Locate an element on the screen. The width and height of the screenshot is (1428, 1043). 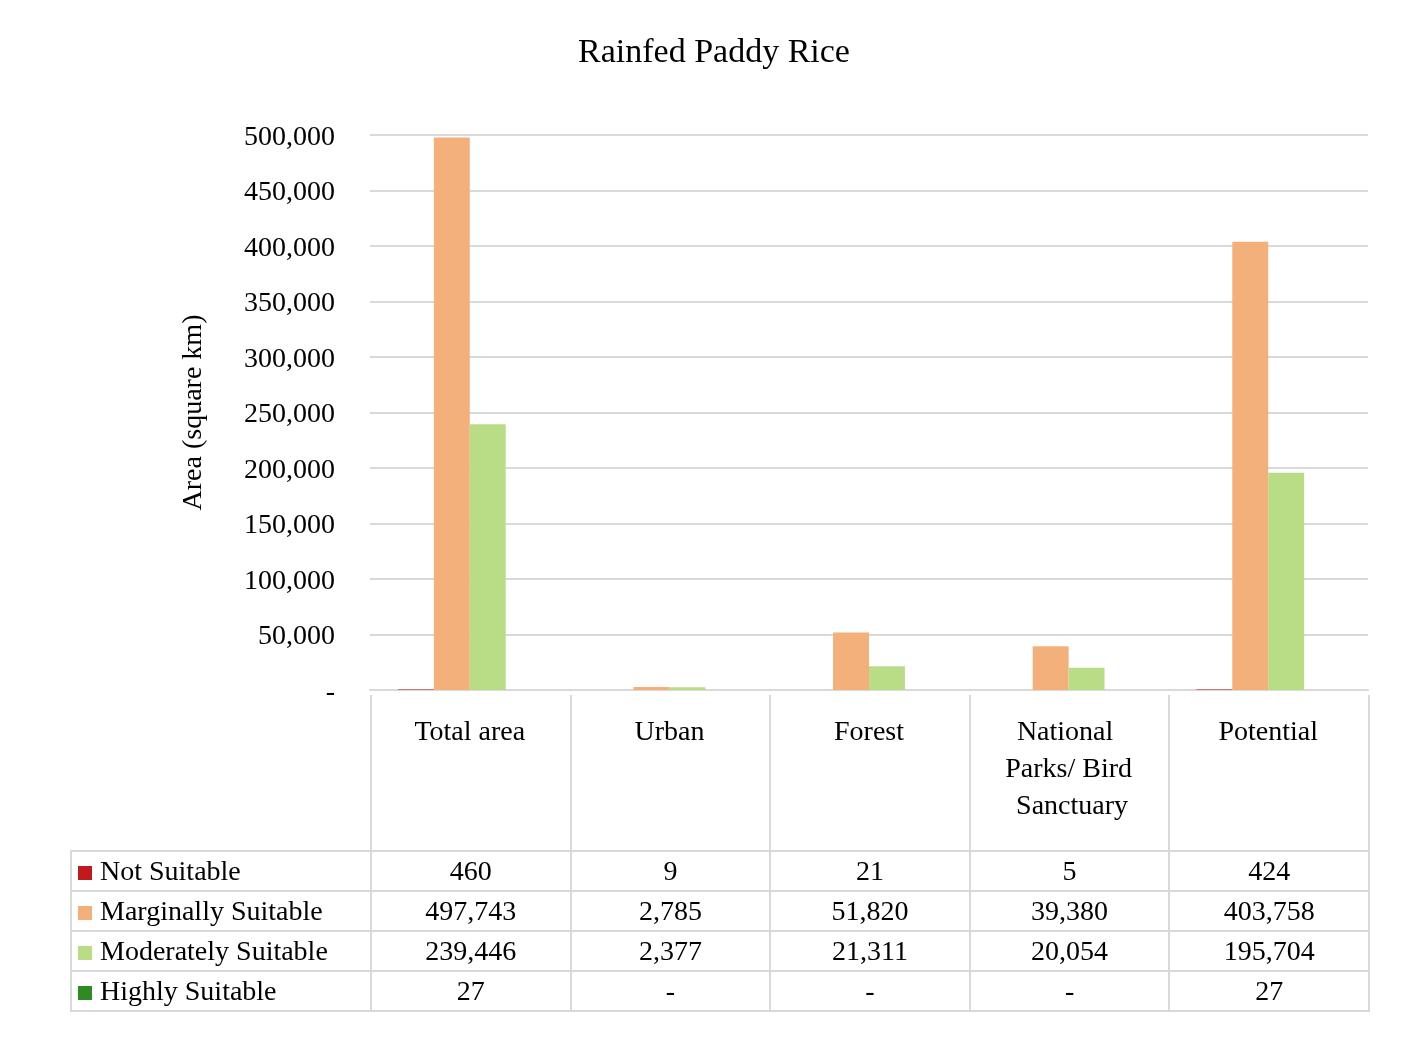
legend-label: Highly Suitable is located at coordinates (221, 991).